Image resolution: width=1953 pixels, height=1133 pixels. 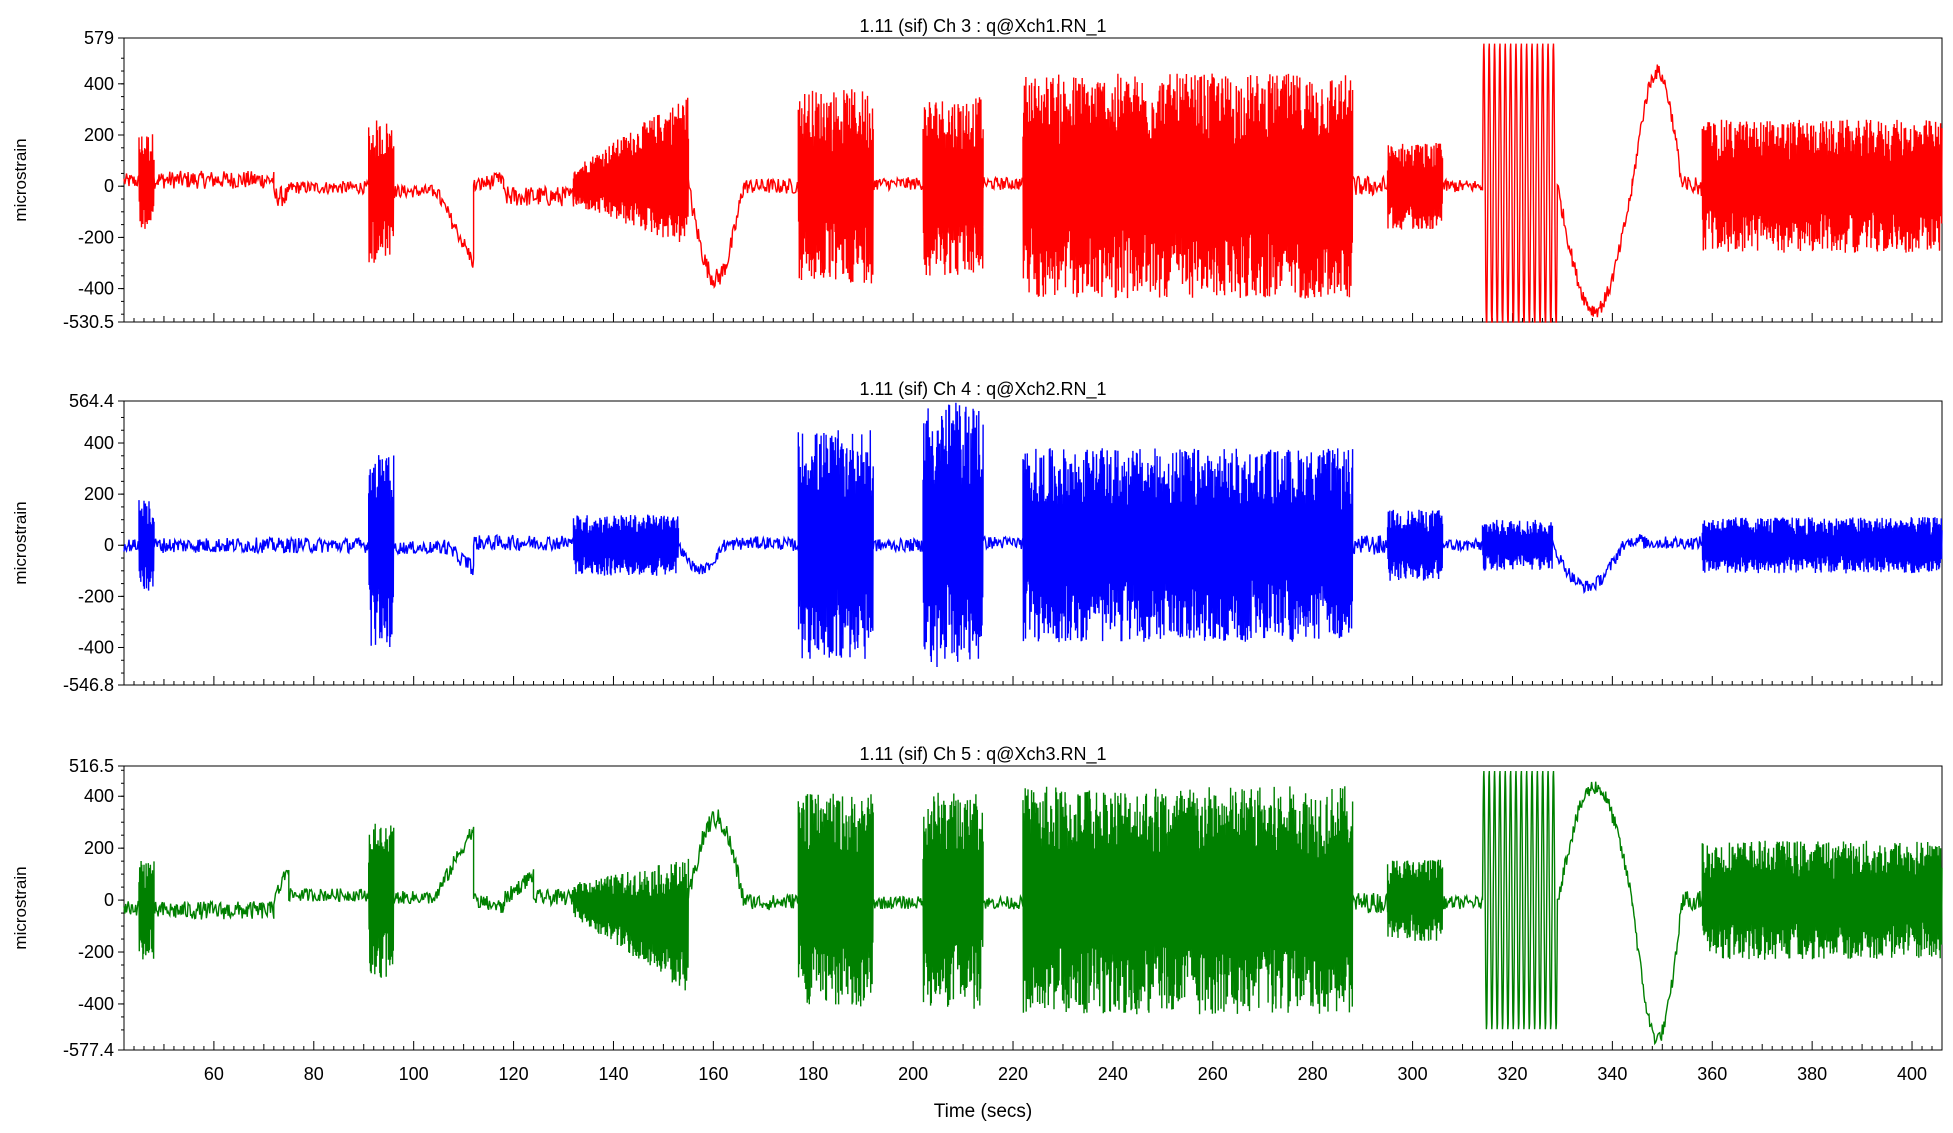 What do you see at coordinates (613, 1074) in the screenshot?
I see `x-tick-label: 140` at bounding box center [613, 1074].